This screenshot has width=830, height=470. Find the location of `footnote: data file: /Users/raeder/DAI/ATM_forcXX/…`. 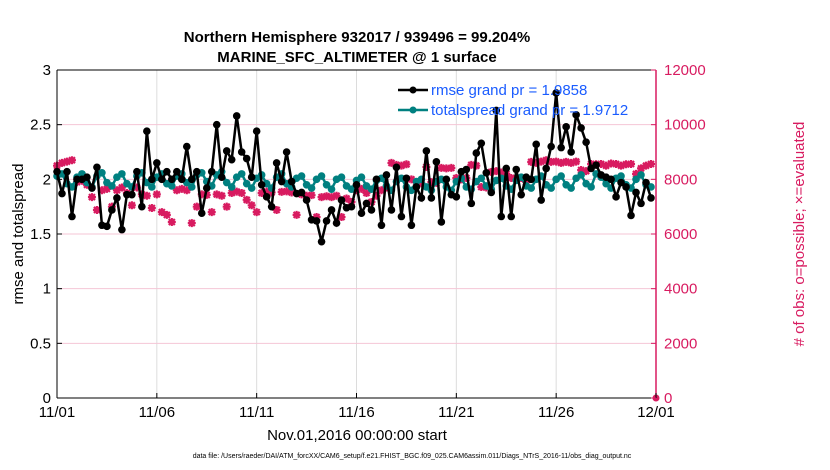

footnote: data file: /Users/raeder/DAI/ATM_forcXX/… is located at coordinates (412, 456).